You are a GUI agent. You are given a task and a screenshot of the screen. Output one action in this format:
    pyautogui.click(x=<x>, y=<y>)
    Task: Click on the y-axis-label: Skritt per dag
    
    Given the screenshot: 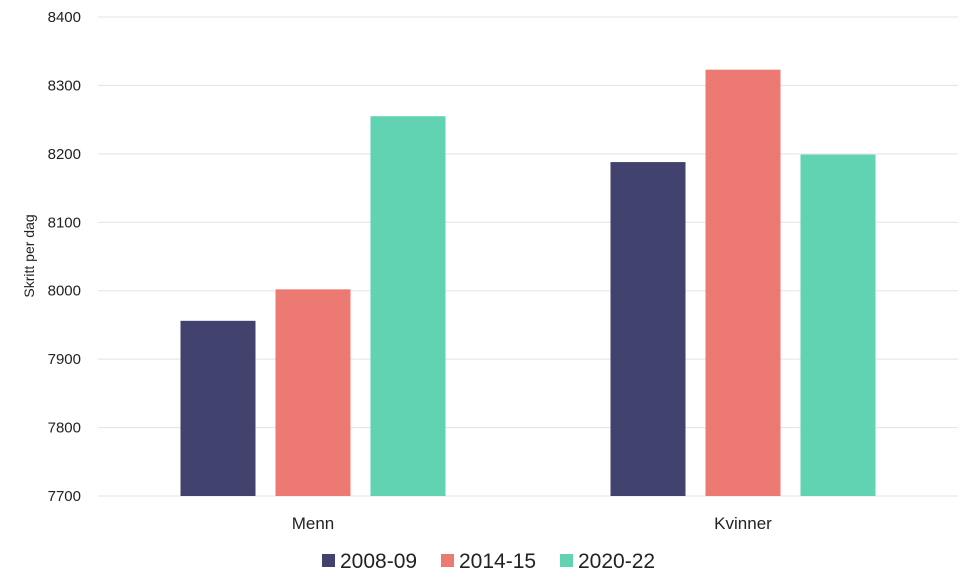 What is the action you would take?
    pyautogui.click(x=29, y=255)
    